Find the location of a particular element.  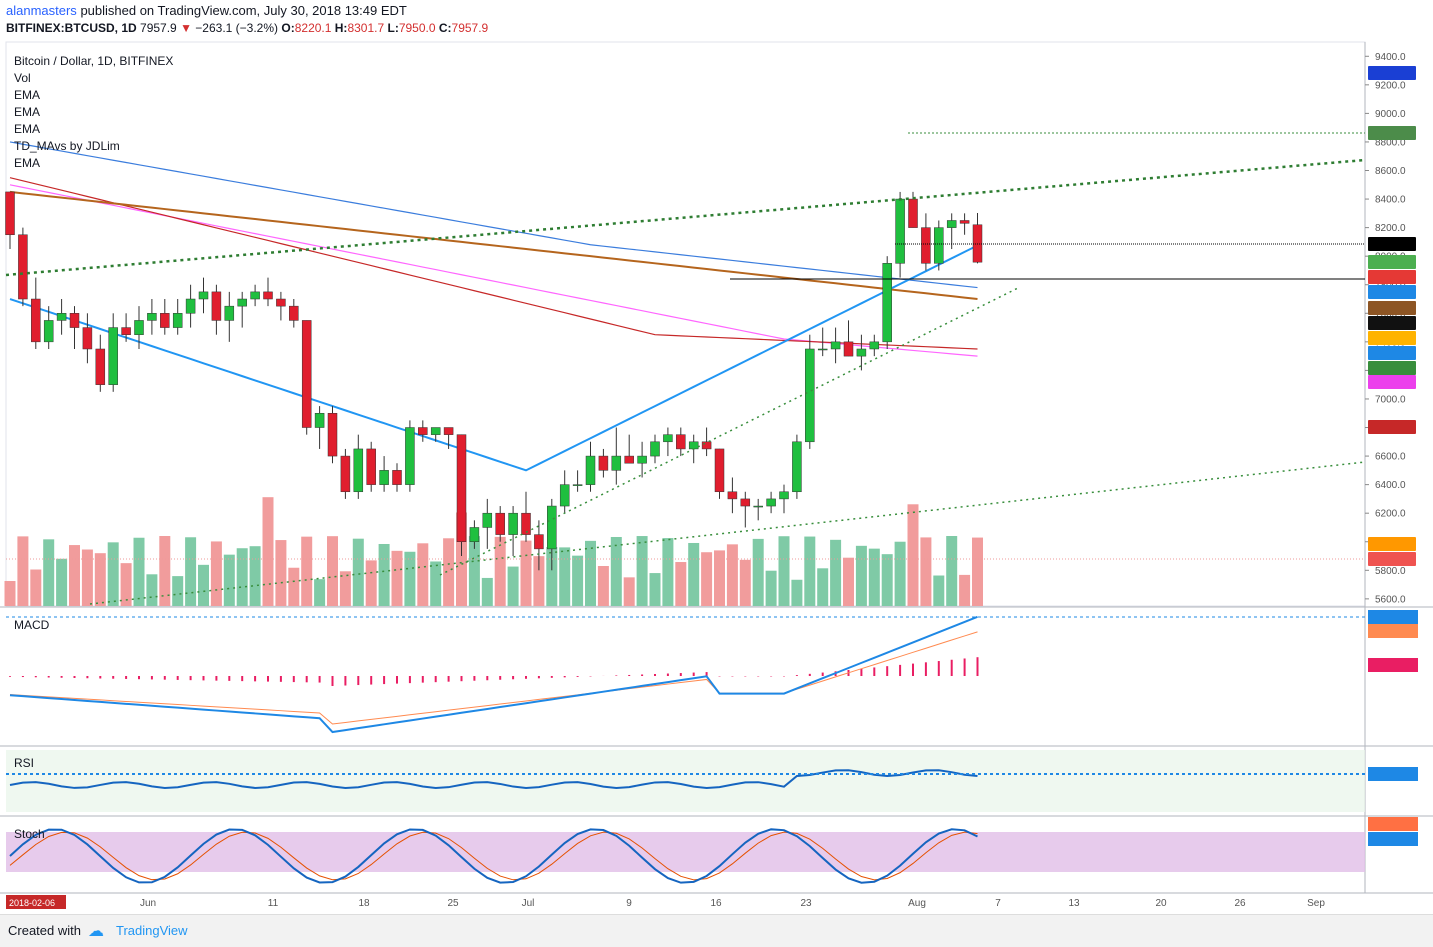

x-tick-label: 20 is located at coordinates (1161, 903).